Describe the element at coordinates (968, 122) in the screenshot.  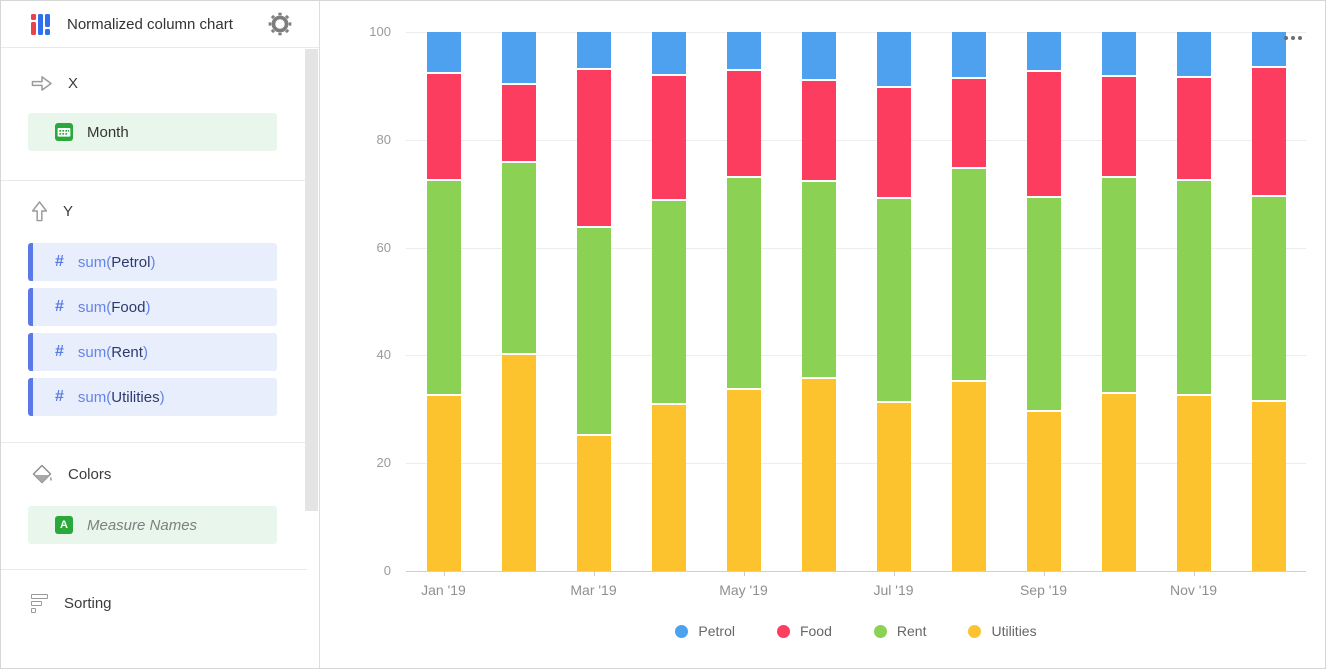
I see `bar-segment-food-Aug '19` at that location.